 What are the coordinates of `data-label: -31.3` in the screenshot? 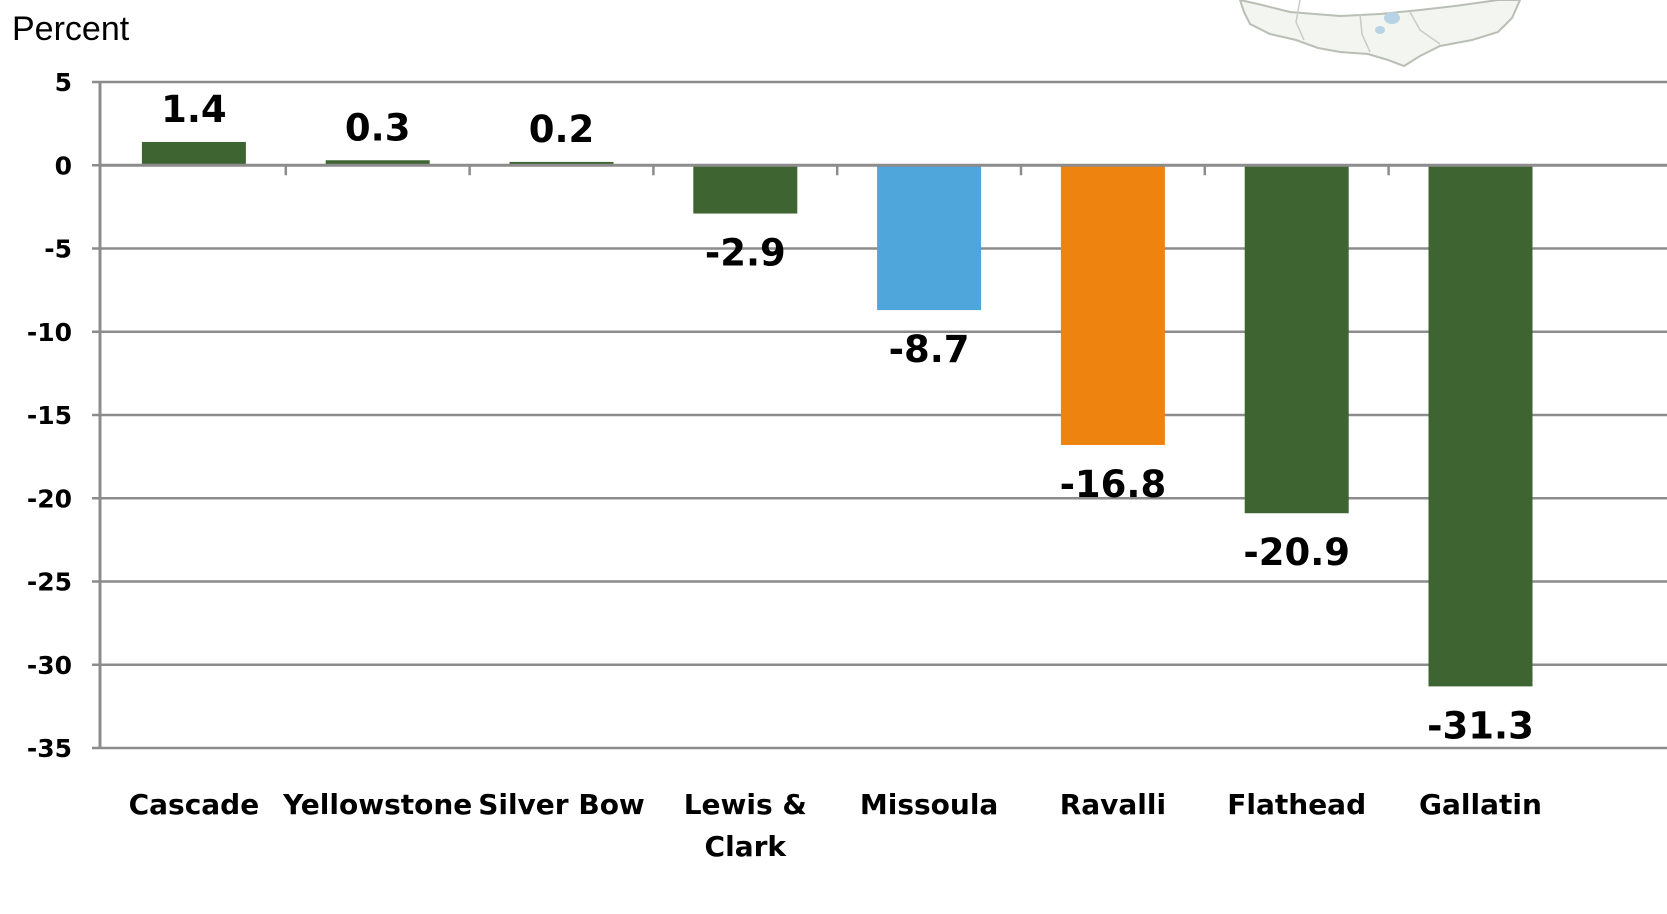 It's located at (1480, 725).